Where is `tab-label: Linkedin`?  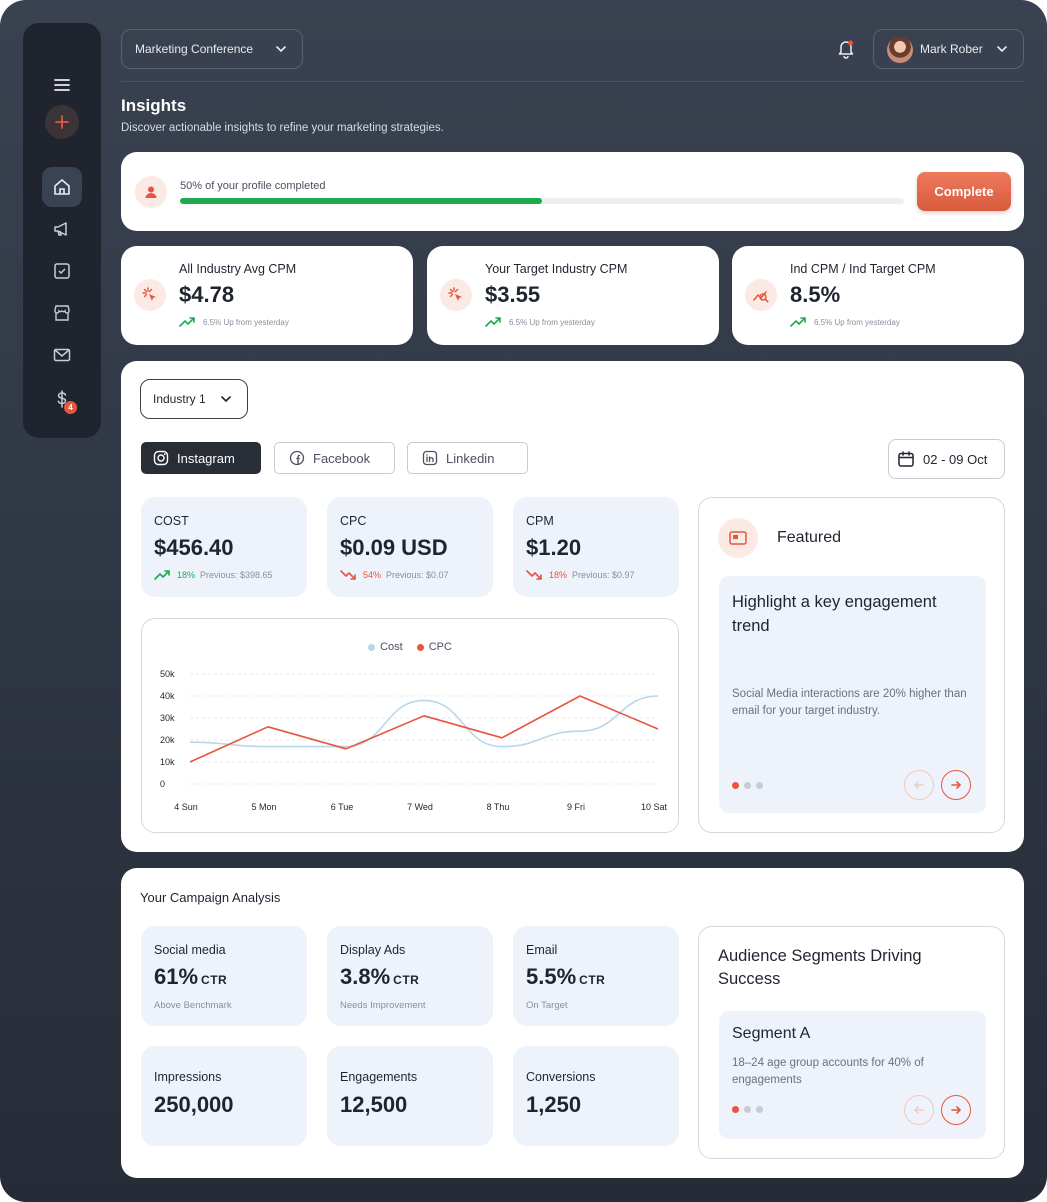
tab-label: Linkedin is located at coordinates (470, 458).